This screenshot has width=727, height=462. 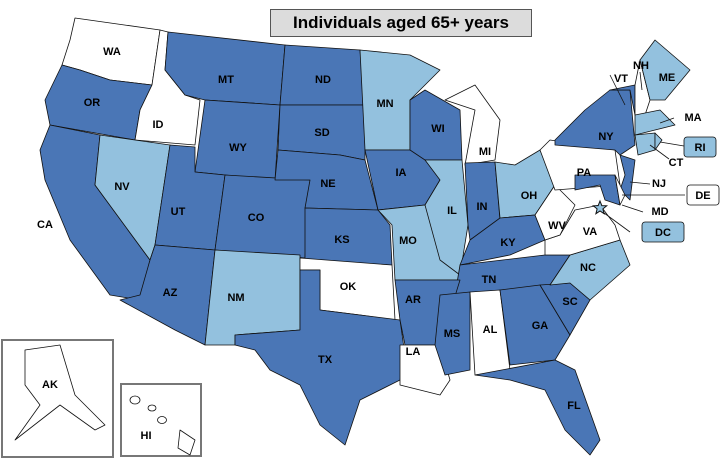 What do you see at coordinates (557, 226) in the screenshot?
I see `state-label-wv: WV` at bounding box center [557, 226].